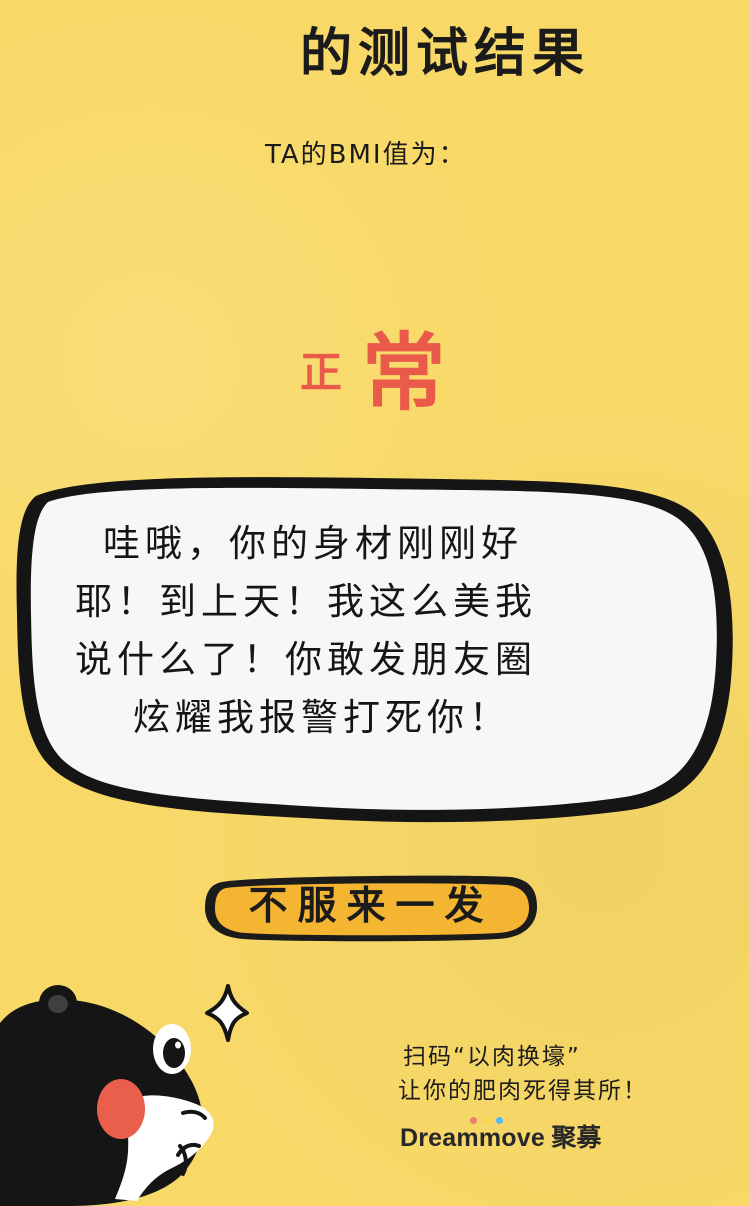 The image size is (750, 1206). What do you see at coordinates (492, 1057) in the screenshot?
I see `footer-line-1: 扫码“以肉换壕”` at bounding box center [492, 1057].